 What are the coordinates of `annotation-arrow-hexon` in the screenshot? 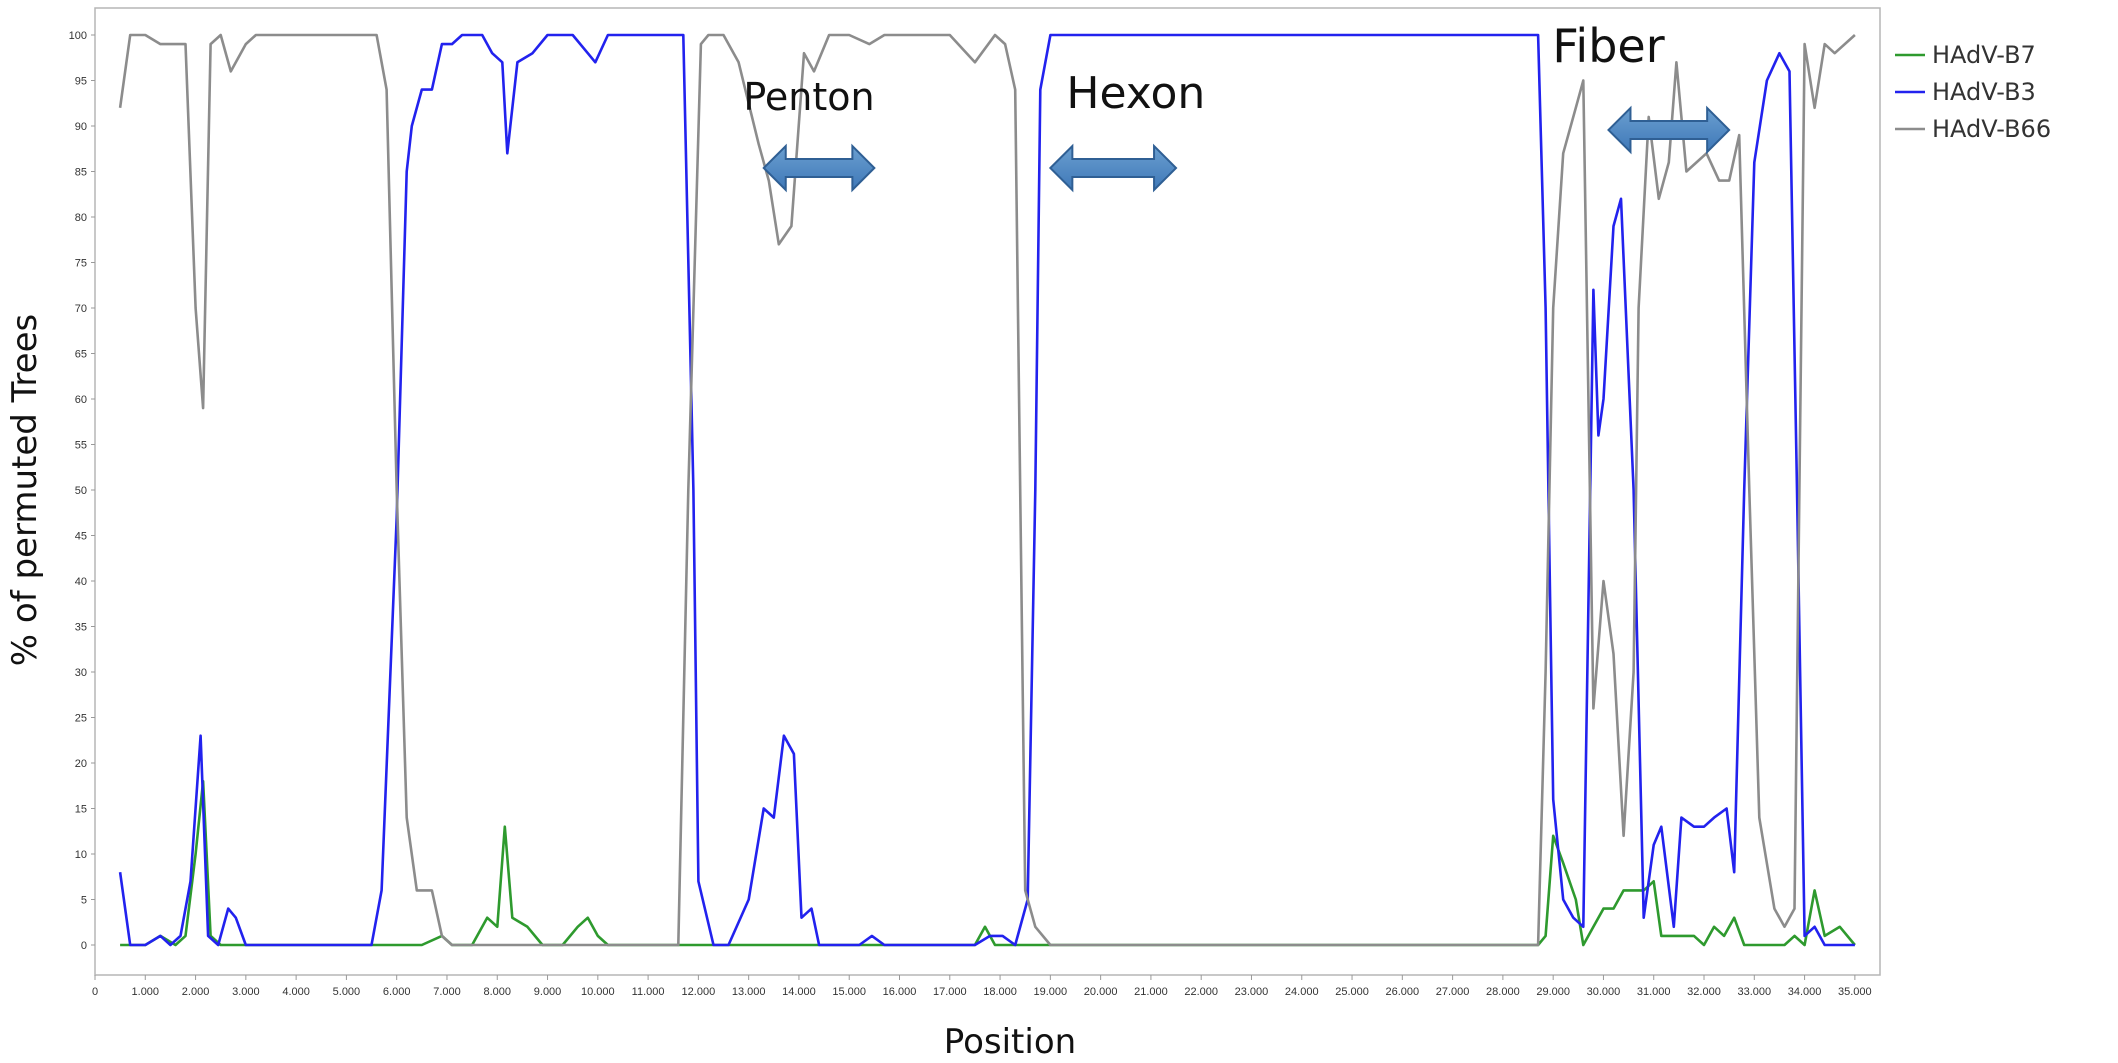 It's located at (1113, 168).